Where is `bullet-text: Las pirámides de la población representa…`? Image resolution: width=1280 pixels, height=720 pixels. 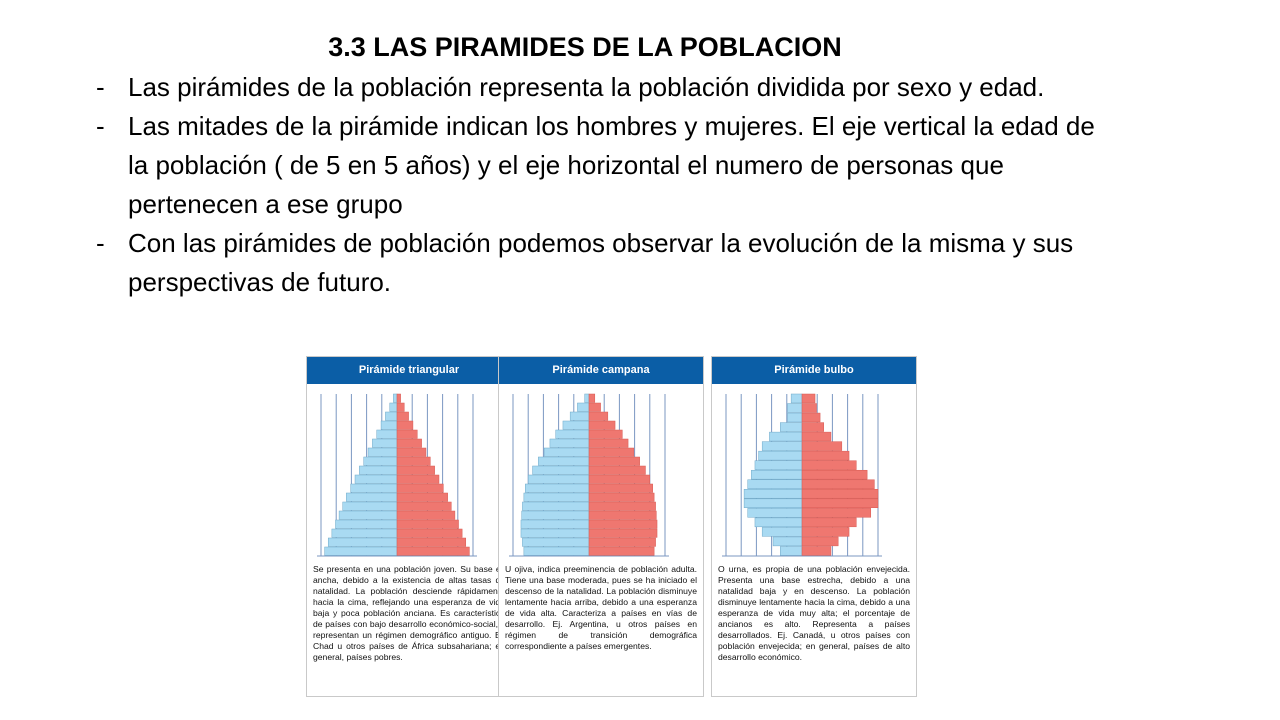 bullet-text: Las pirámides de la población representa… is located at coordinates (586, 87).